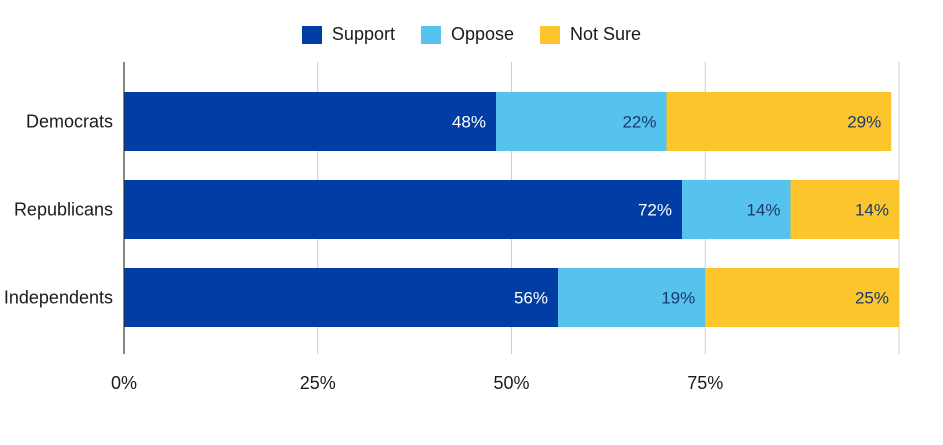  What do you see at coordinates (531, 298) in the screenshot?
I see `data-label-support-independents: 56%` at bounding box center [531, 298].